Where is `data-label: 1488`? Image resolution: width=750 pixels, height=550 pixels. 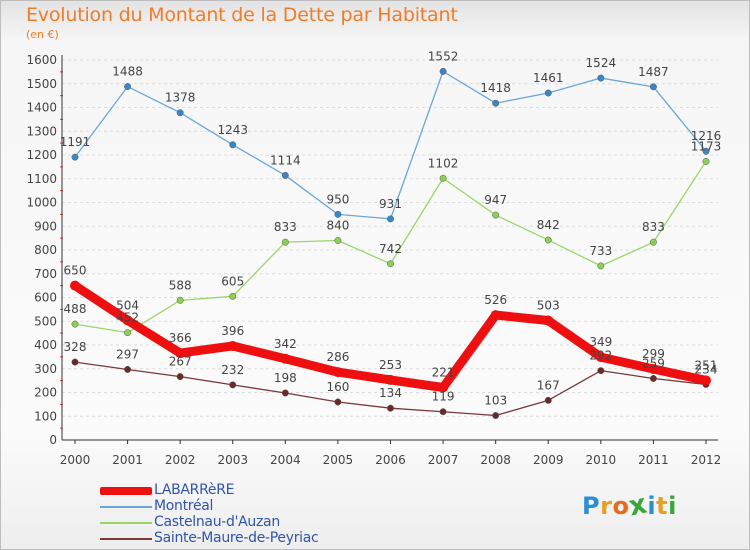
data-label: 1488 is located at coordinates (127, 72).